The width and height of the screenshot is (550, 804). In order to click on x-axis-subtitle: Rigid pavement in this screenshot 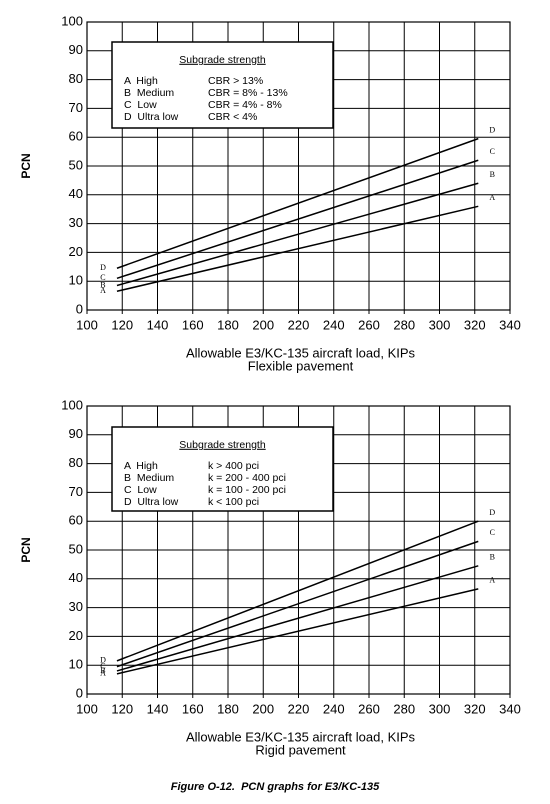, I will do `click(300, 749)`.